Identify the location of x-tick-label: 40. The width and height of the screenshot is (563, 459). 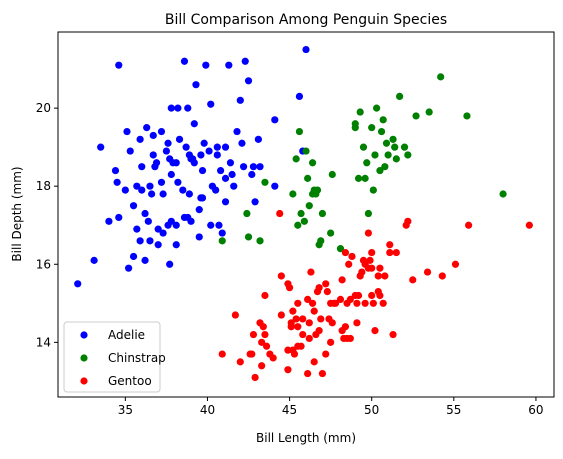
(207, 410).